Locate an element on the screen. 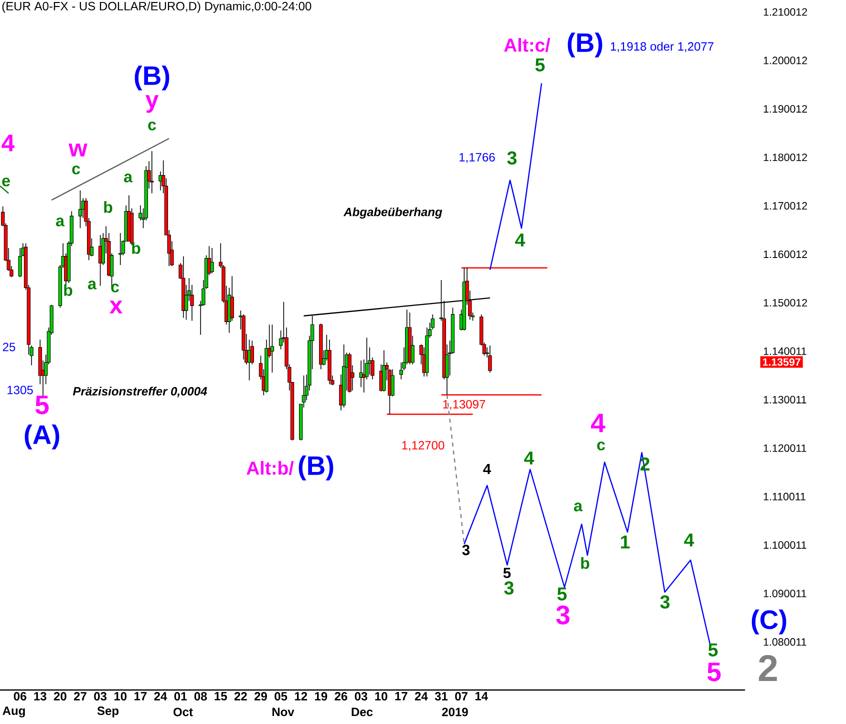 This screenshot has height=724, width=846. chart-title: (EUR A0-FX - US DOLLAR/EURO,D) Dynamic,0:00-24:00 is located at coordinates (157, 7).